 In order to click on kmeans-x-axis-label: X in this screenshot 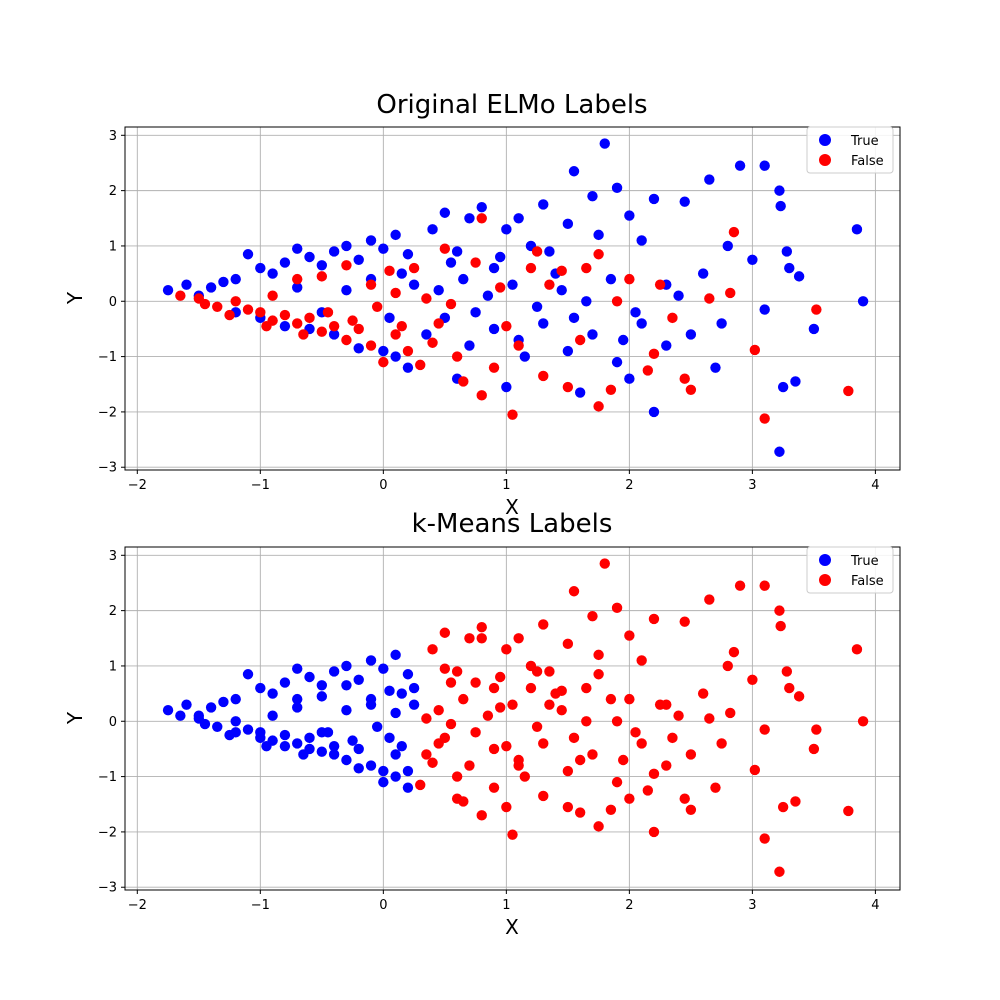, I will do `click(512, 927)`.